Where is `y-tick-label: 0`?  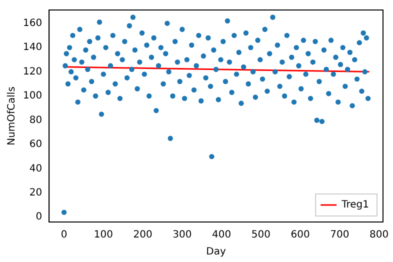 y-tick-label: 0 is located at coordinates (39, 217).